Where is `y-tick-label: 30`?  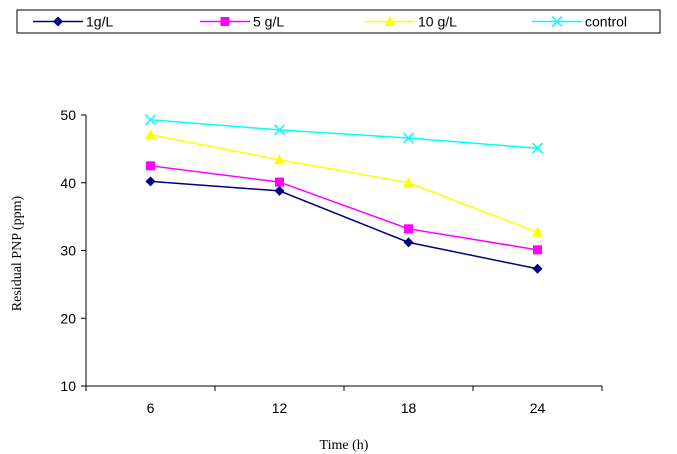
y-tick-label: 30 is located at coordinates (68, 251).